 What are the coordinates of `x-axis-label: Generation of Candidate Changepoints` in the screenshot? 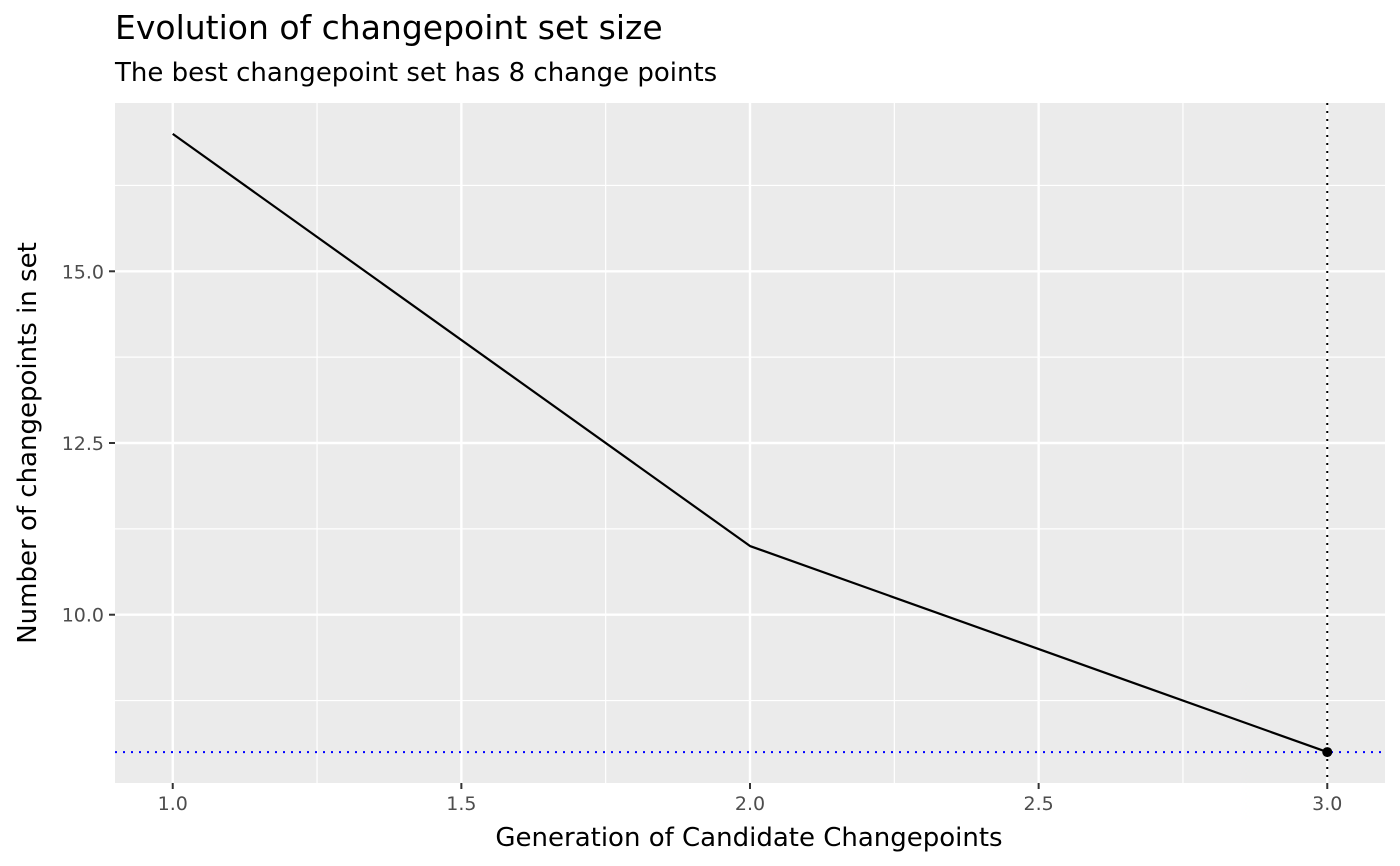 It's located at (748, 838).